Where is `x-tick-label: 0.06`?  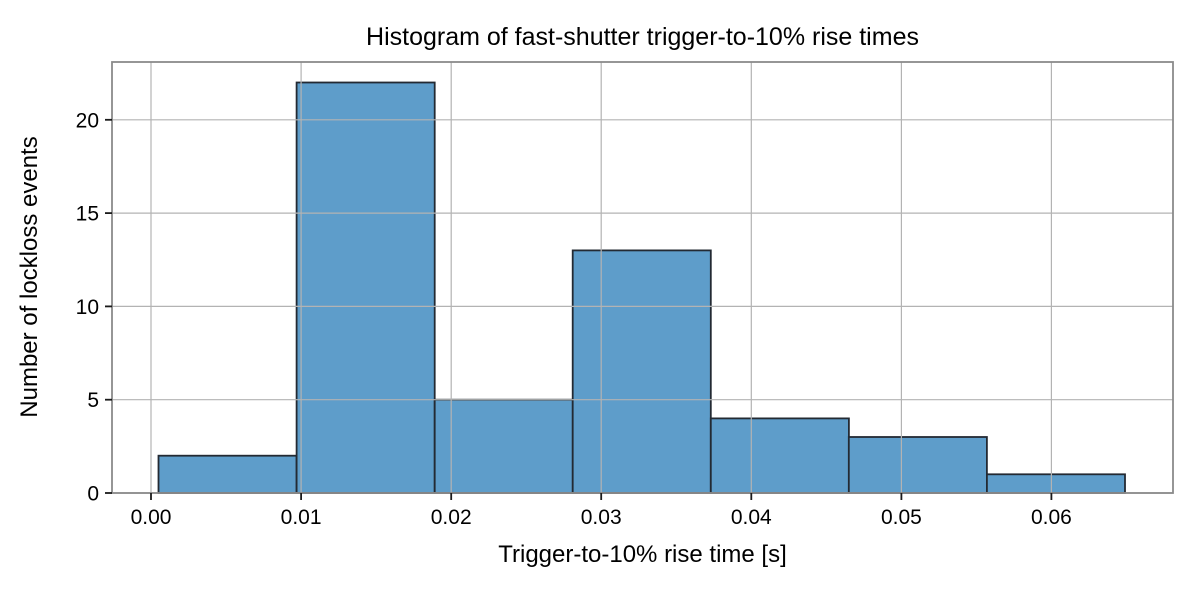
x-tick-label: 0.06 is located at coordinates (1051, 517).